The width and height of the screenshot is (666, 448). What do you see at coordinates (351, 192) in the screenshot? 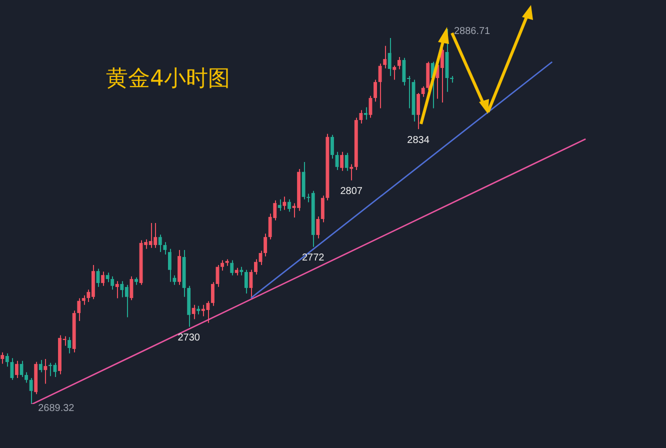
I see `annotation: 2807` at bounding box center [351, 192].